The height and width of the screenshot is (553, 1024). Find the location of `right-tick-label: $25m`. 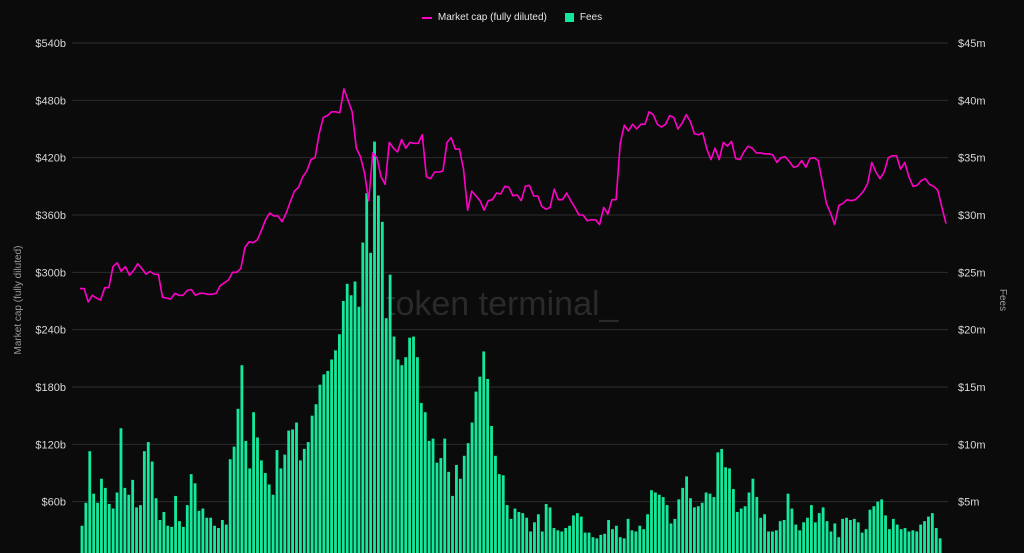

right-tick-label: $25m is located at coordinates (972, 273).